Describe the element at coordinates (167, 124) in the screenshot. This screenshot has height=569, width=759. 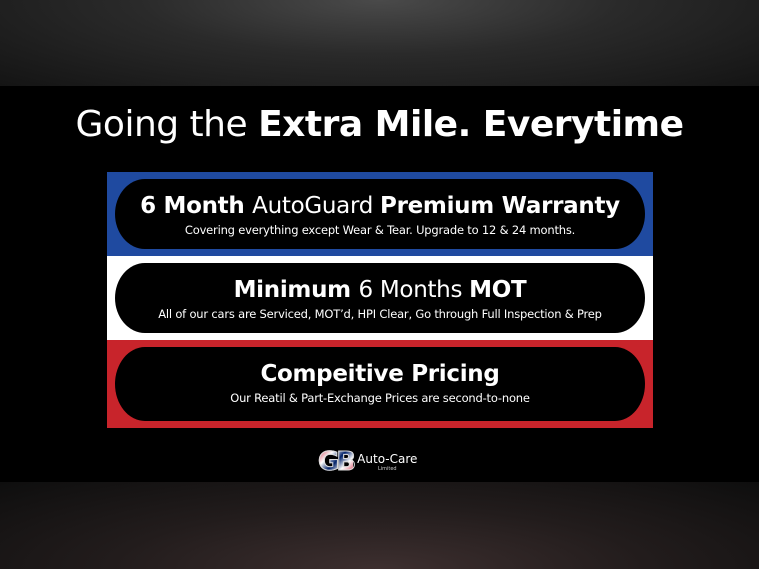
I see `headline-light: Going the` at that location.